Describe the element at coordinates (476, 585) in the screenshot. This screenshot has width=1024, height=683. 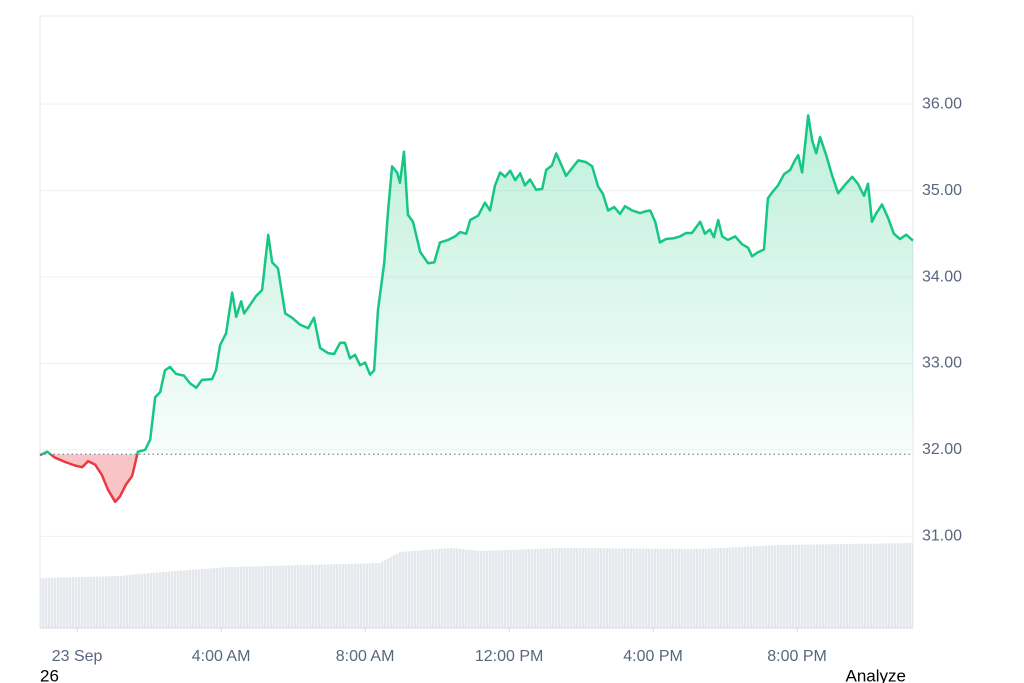
I see `volume-bars` at that location.